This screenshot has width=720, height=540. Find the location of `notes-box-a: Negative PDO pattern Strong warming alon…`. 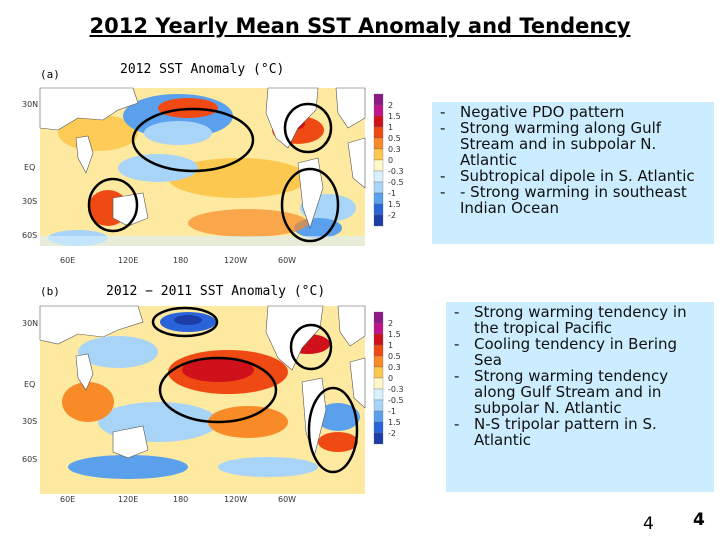

notes-box-a: Negative PDO pattern Strong warming alon… is located at coordinates (573, 173).